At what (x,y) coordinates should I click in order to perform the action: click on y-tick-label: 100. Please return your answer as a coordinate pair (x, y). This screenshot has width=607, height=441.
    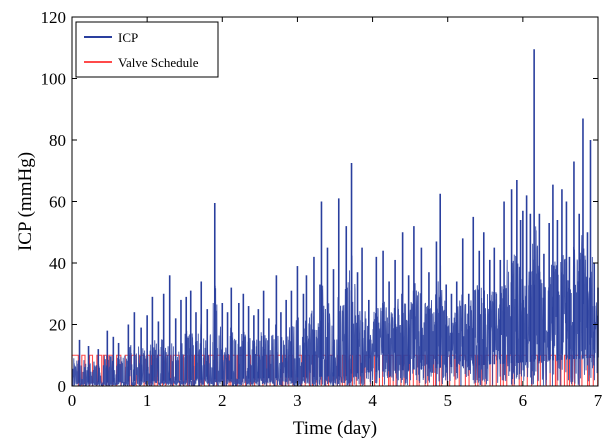
    Looking at the image, I should click on (54, 79).